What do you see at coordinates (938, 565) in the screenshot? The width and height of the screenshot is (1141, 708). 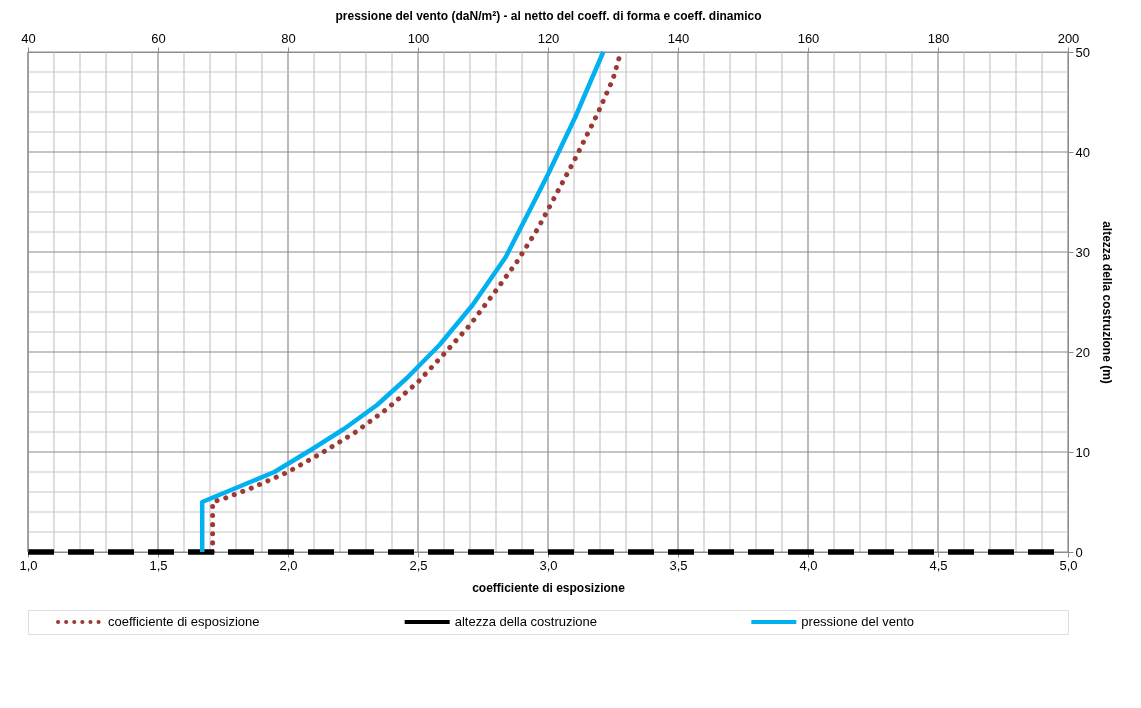 I see `x-tick-label: 4,5` at bounding box center [938, 565].